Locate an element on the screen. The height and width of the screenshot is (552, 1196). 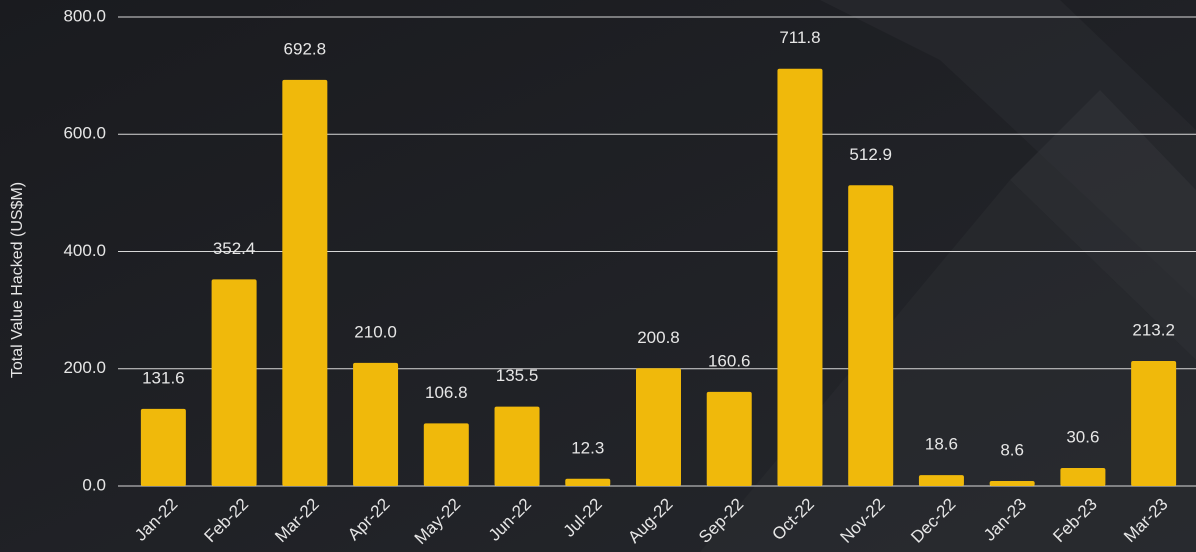
value-label: 30.6 is located at coordinates (1082, 437).